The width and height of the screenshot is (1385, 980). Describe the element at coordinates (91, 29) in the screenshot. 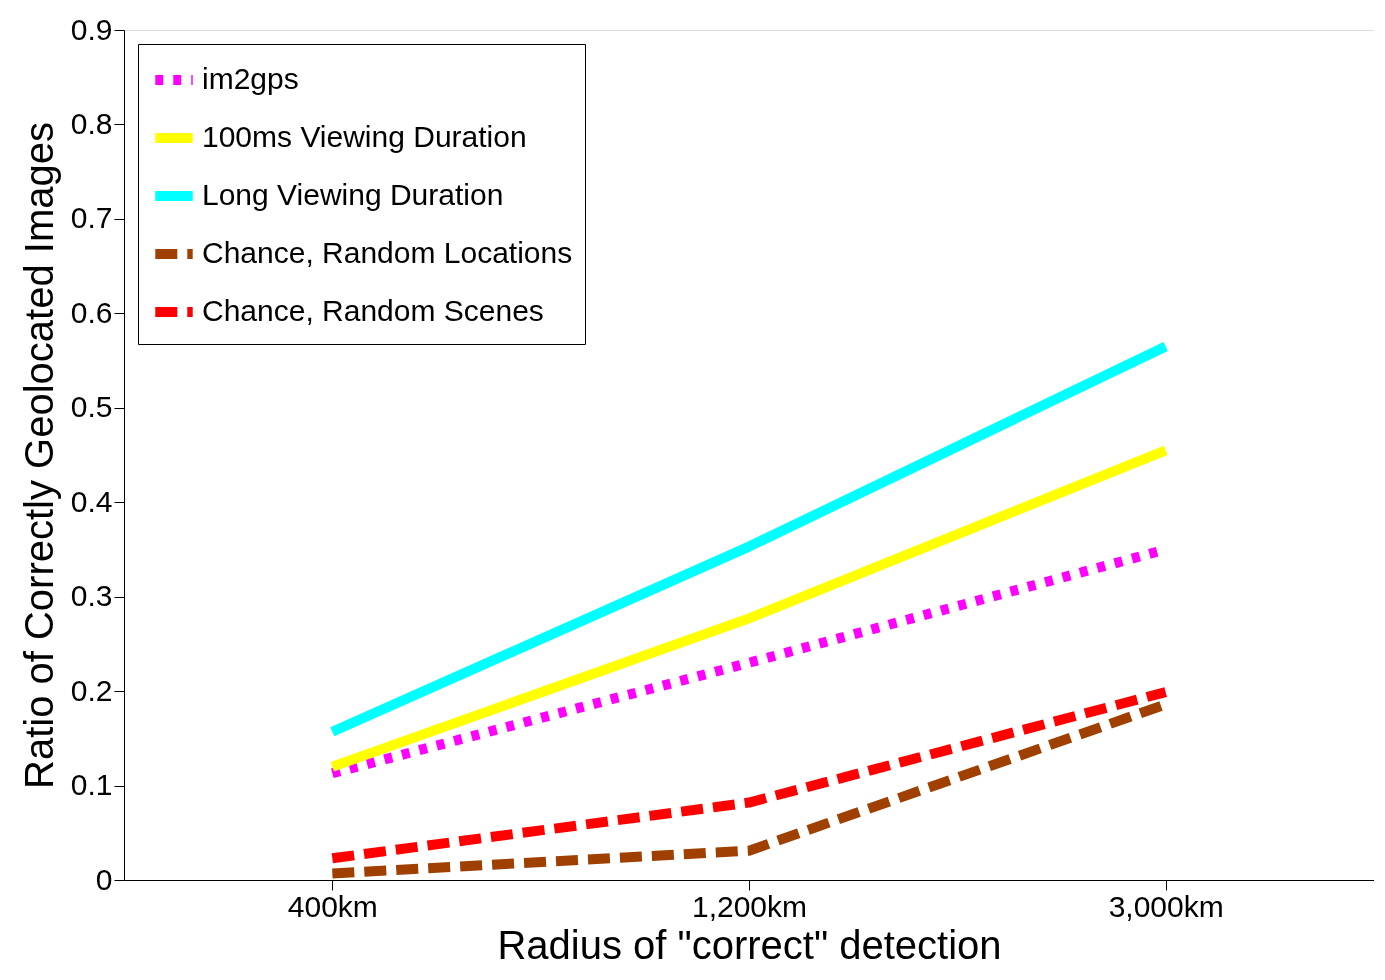

I see `y-tick-label: 0.9` at that location.